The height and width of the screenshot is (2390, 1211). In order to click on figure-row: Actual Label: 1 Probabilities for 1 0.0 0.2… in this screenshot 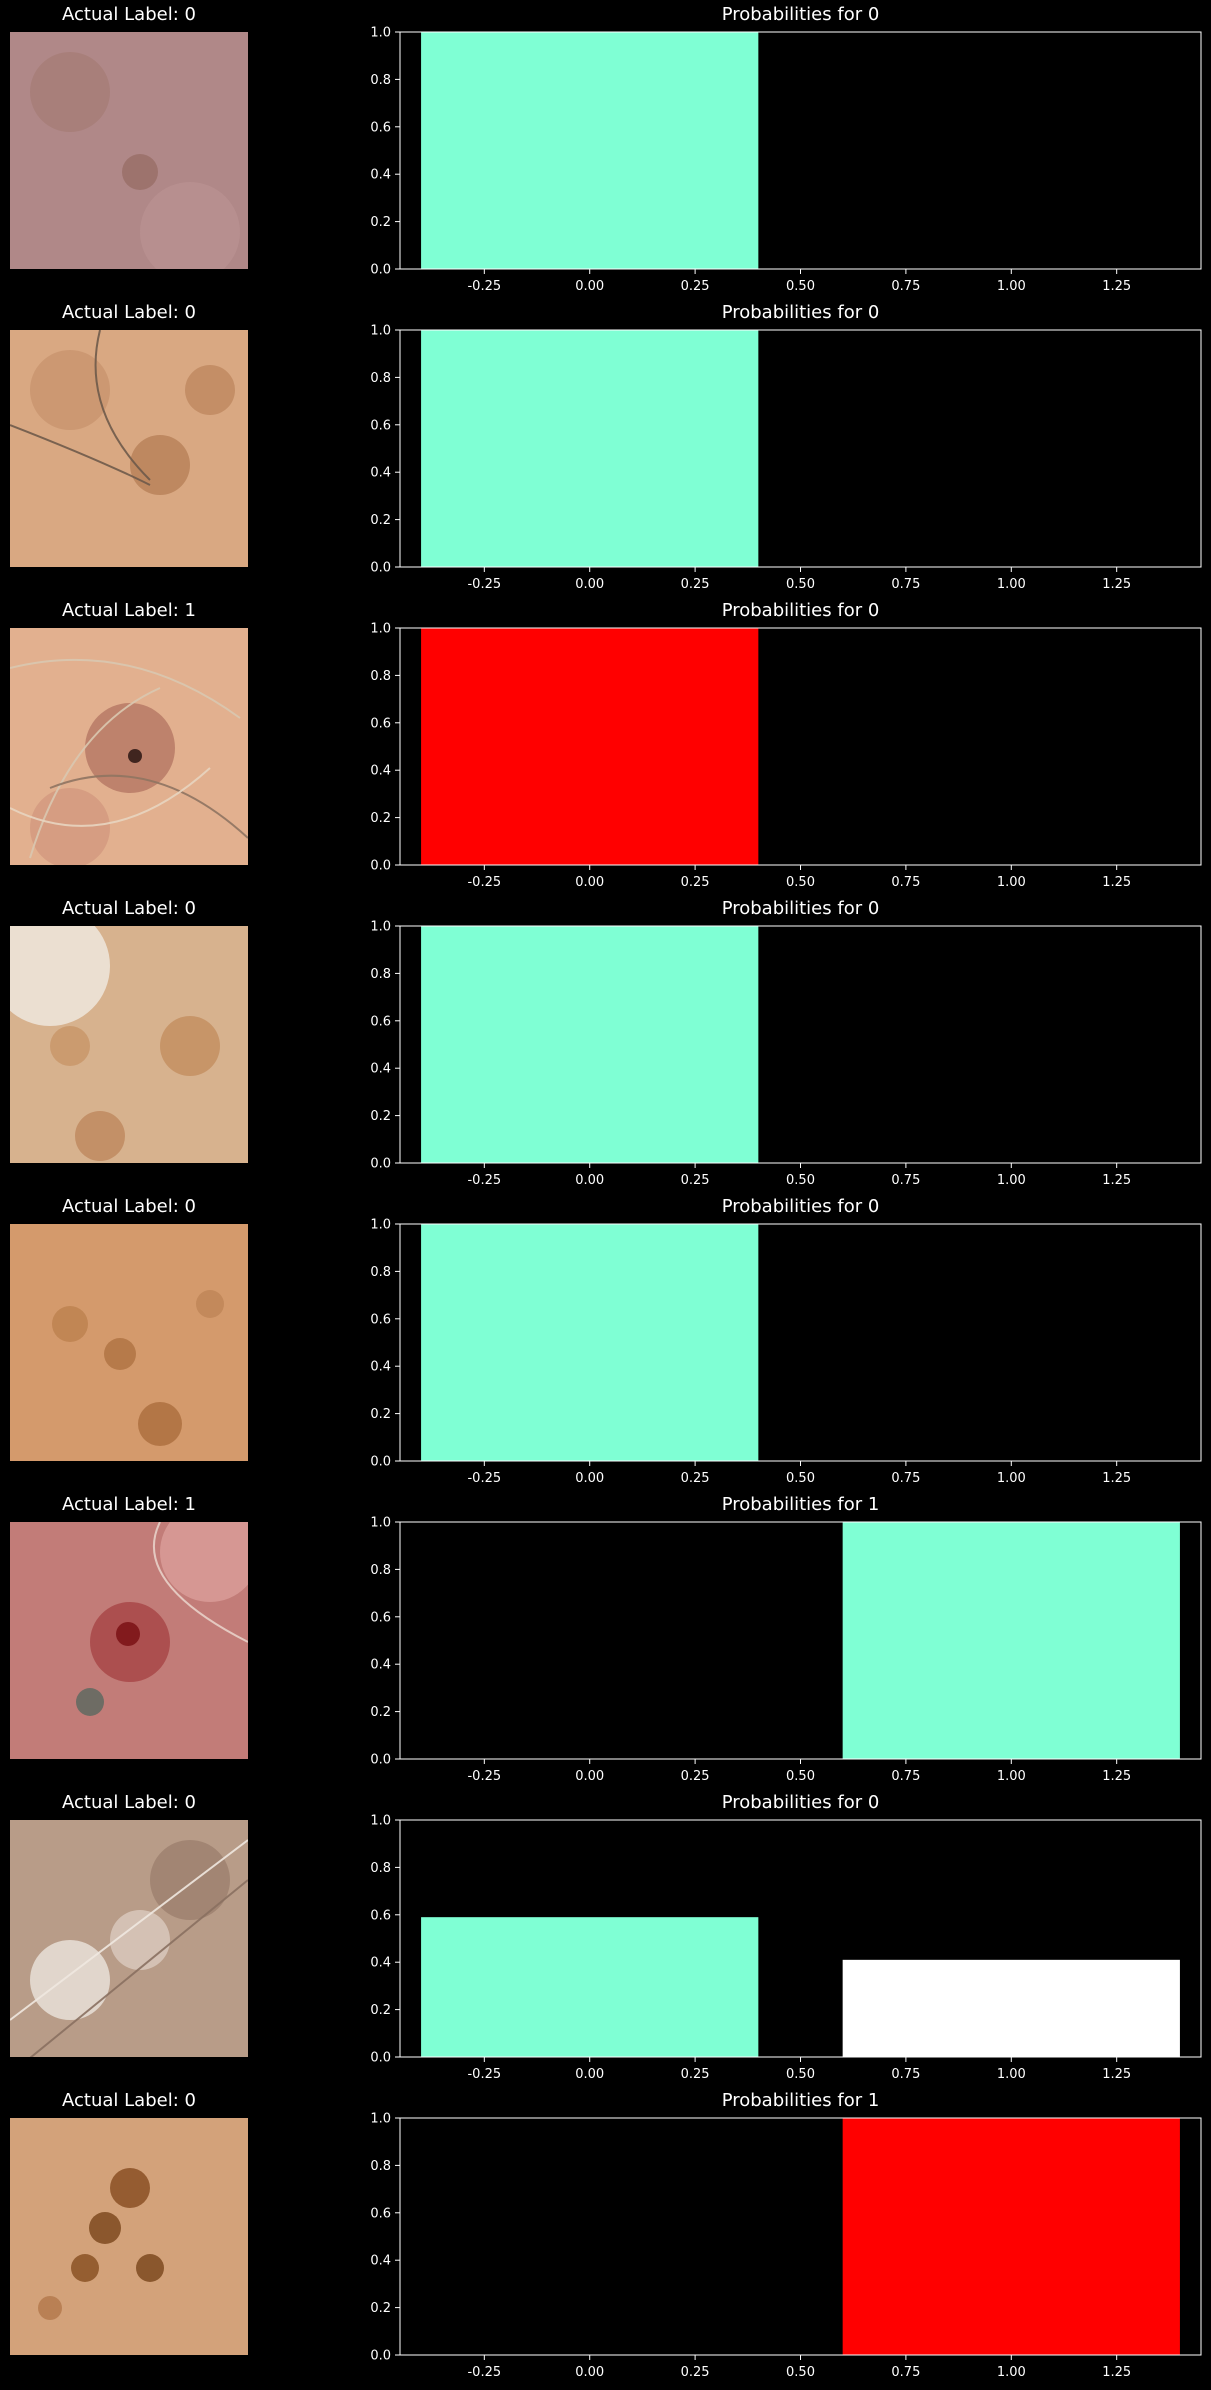, I will do `click(605, 1639)`.